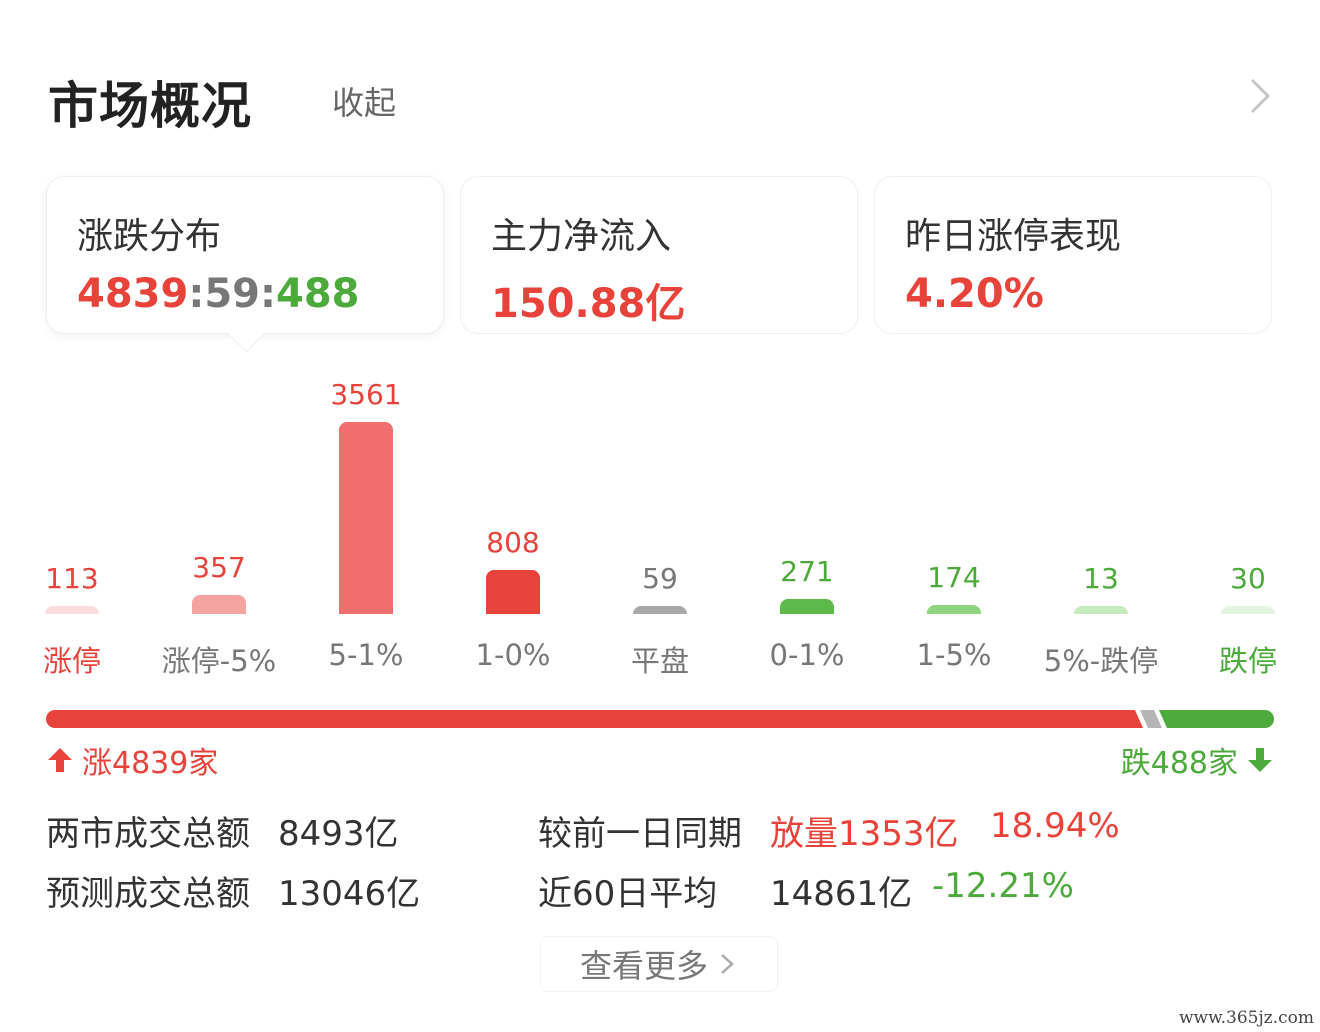  I want to click on watermark: www.365jz.com, so click(1246, 1018).